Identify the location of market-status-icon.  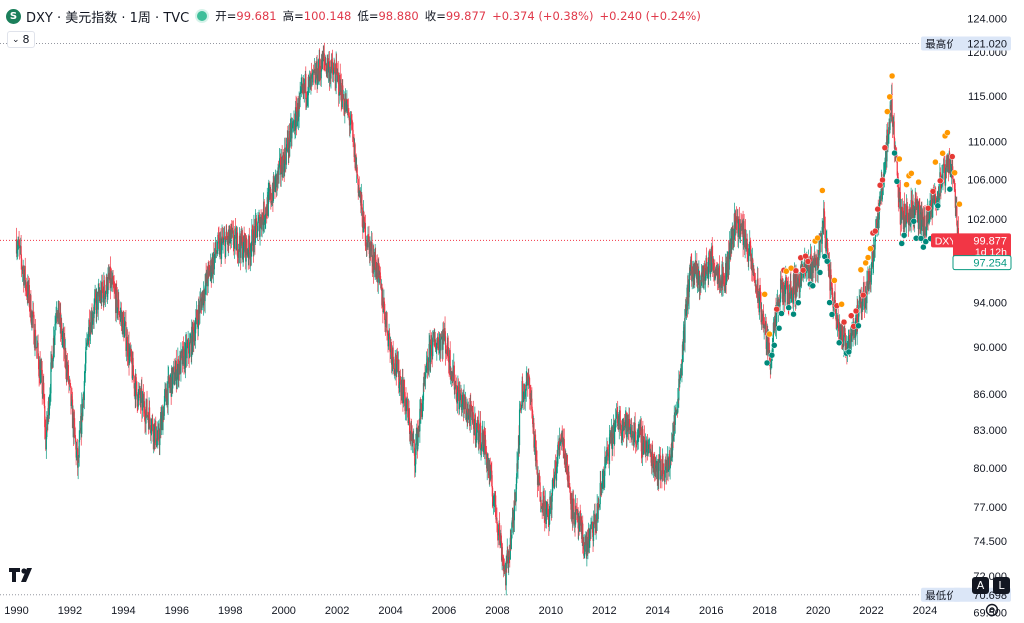
(202, 16).